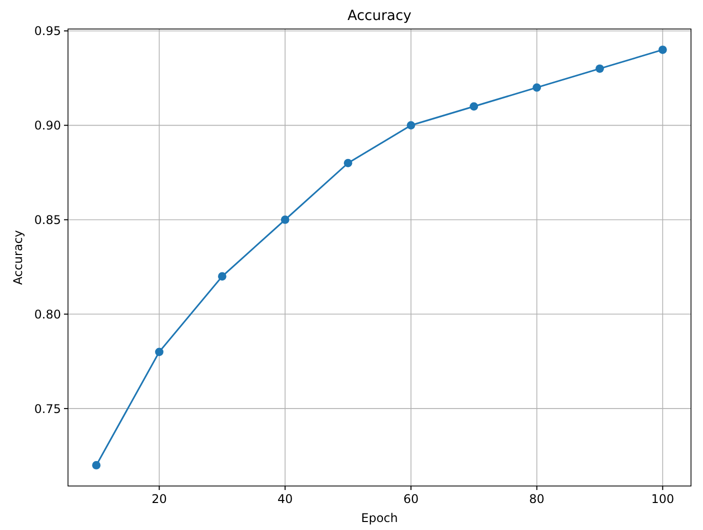 The image size is (703, 530). What do you see at coordinates (18, 257) in the screenshot?
I see `y-axis-title: Accuracy` at bounding box center [18, 257].